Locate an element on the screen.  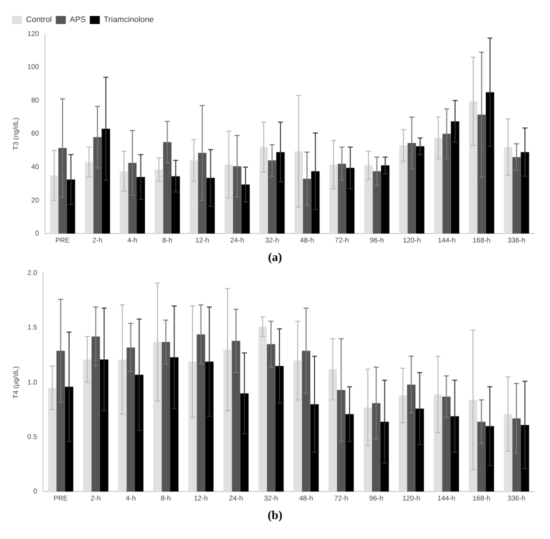
legend-label: Control is located at coordinates (39, 19).